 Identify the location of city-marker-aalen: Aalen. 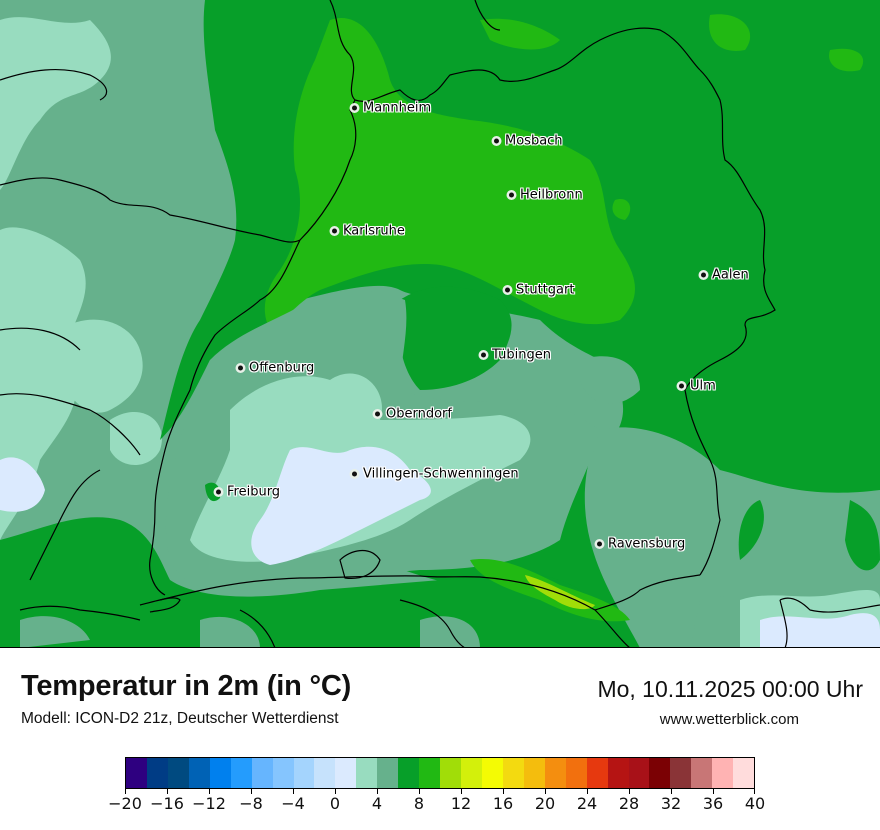
(725, 275).